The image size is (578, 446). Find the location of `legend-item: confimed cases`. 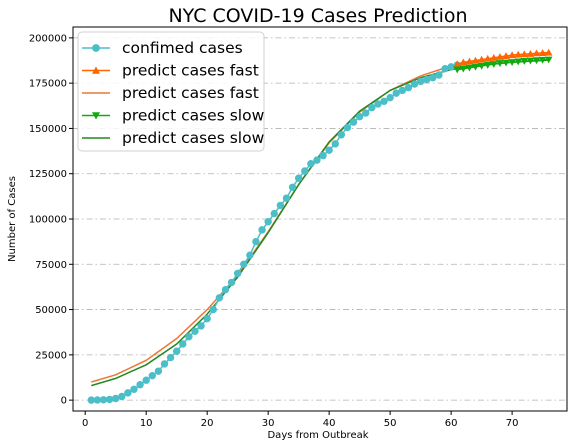

legend-item: confimed cases is located at coordinates (162, 48).